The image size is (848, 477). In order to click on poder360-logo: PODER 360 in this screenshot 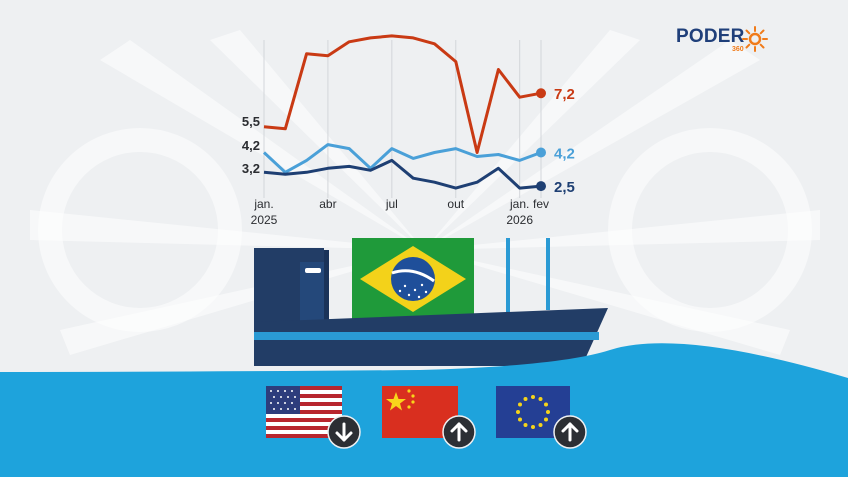, I will do `click(726, 41)`.